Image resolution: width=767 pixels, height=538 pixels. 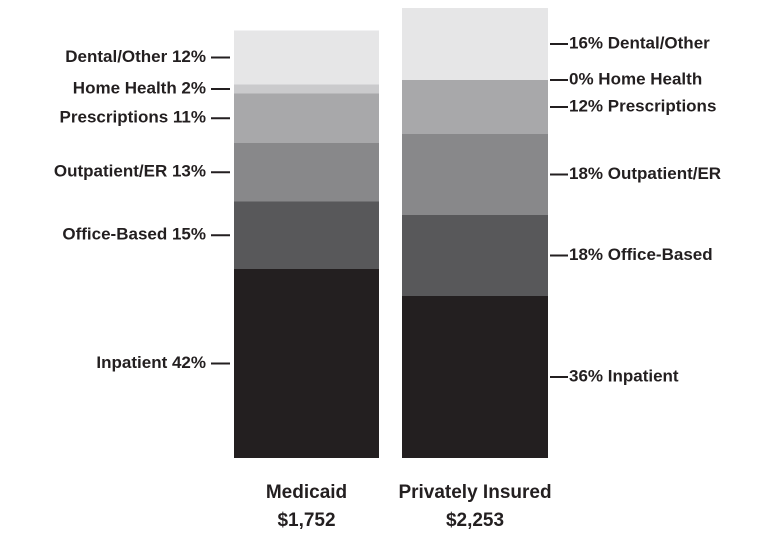 What do you see at coordinates (151, 362) in the screenshot?
I see `segment-label: Inpatient 42%` at bounding box center [151, 362].